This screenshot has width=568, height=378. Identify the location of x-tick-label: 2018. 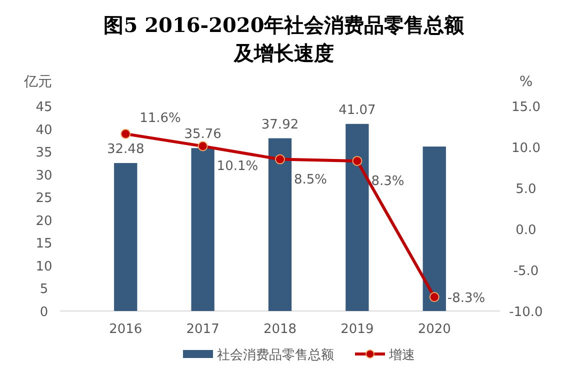
(280, 329).